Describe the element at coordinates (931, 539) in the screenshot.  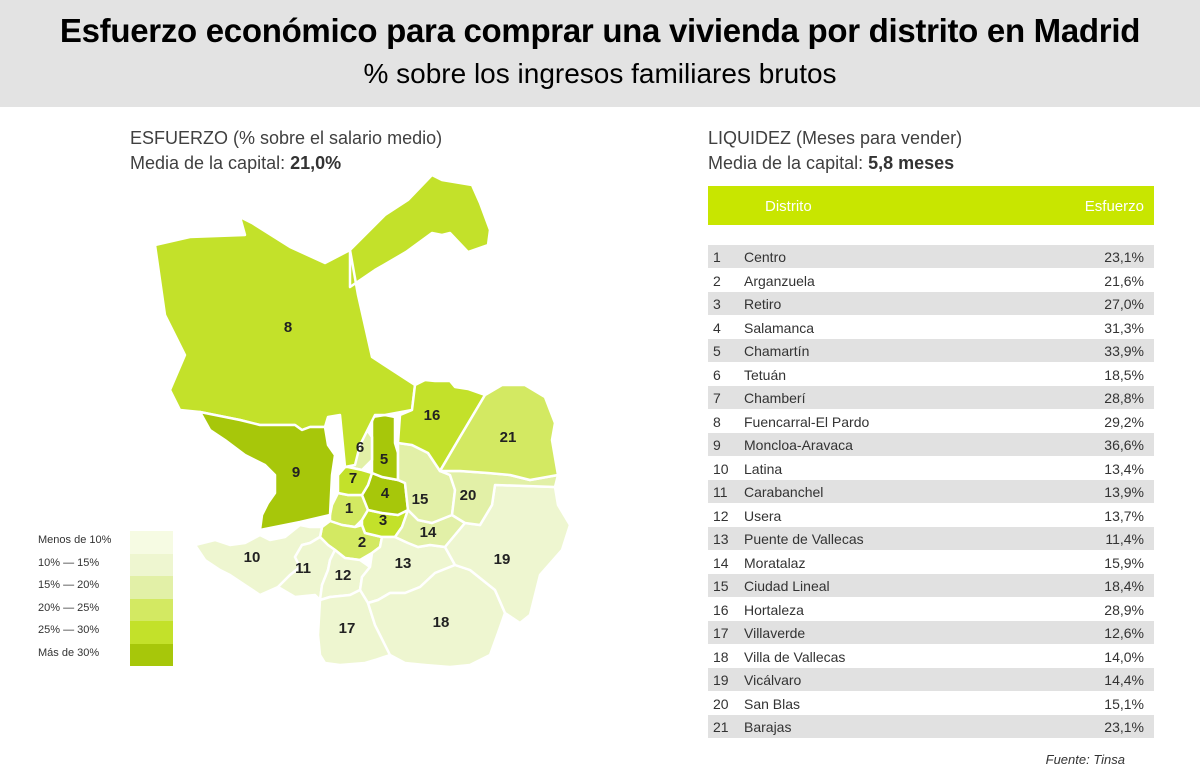
I see `table-row: 13 Puente de Vallecas 11,4%` at that location.